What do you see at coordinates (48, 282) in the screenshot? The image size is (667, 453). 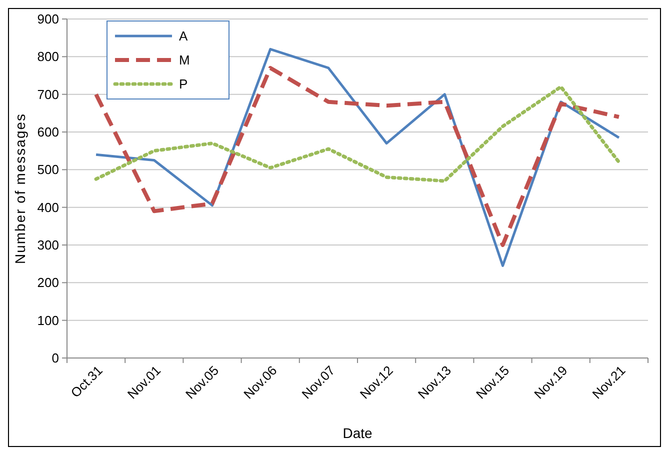 I see `y-tick-label: 200` at bounding box center [48, 282].